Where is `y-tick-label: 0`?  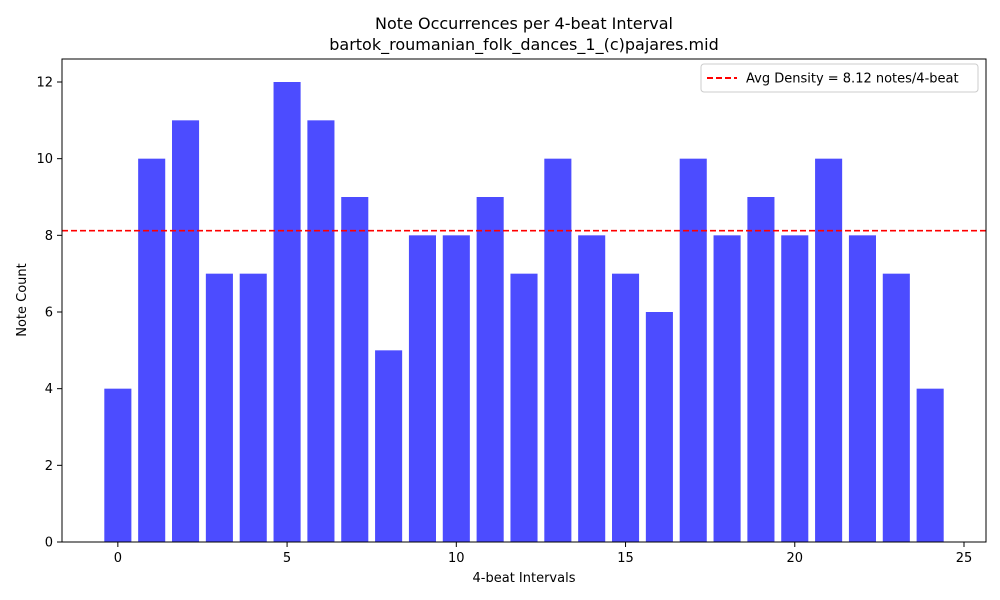
y-tick-label: 0 is located at coordinates (49, 543).